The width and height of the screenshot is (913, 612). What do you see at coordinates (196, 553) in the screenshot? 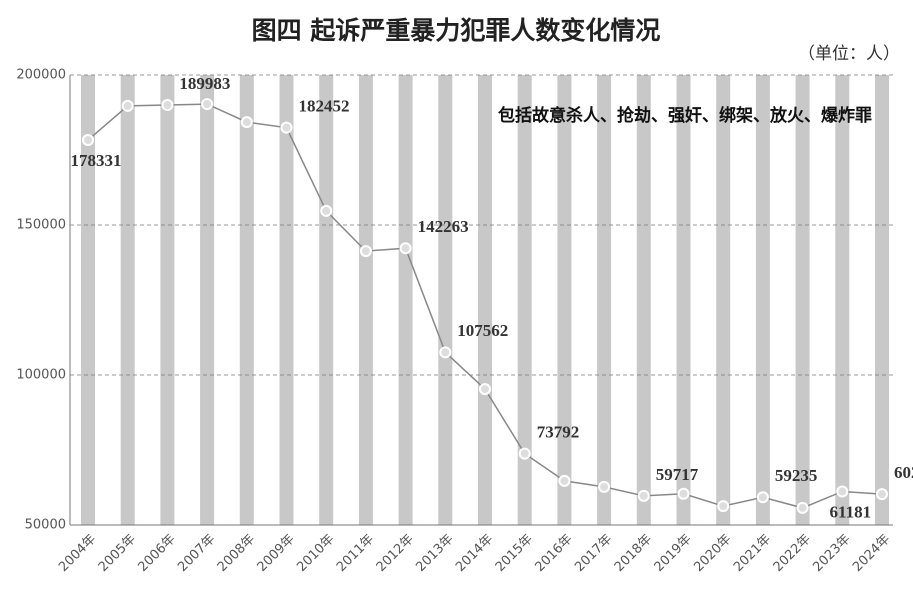
I see `x-tick-label: 2007年` at bounding box center [196, 553].